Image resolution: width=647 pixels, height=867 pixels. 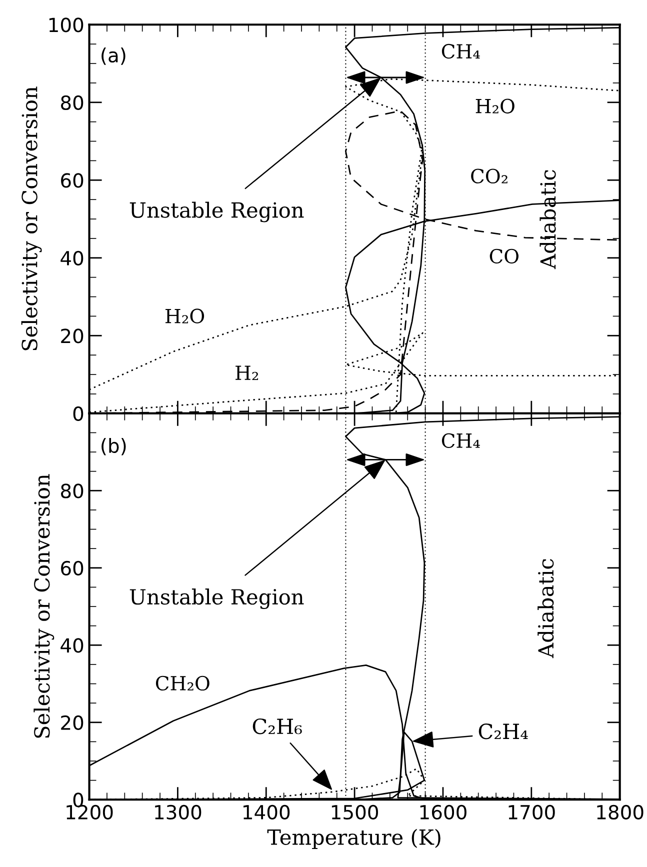 I want to click on series-label: CO₂, so click(x=489, y=176).